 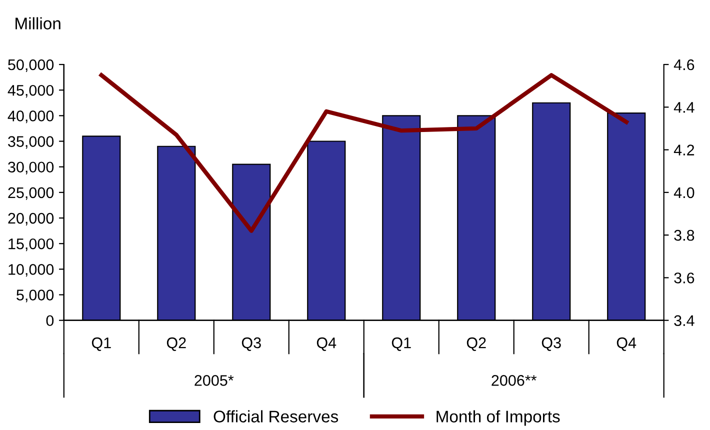 I want to click on y2-tick-label: 4.2, so click(x=684, y=150).